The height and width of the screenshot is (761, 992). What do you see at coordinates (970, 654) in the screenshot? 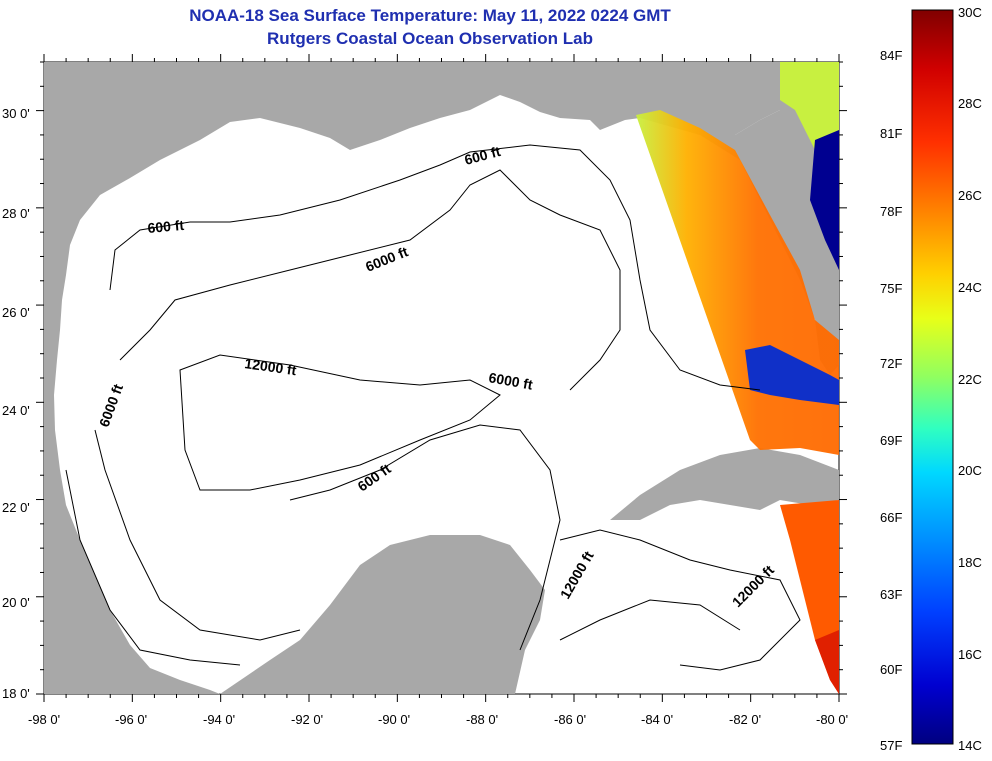
I see `cb-c-16: 16C` at bounding box center [970, 654].